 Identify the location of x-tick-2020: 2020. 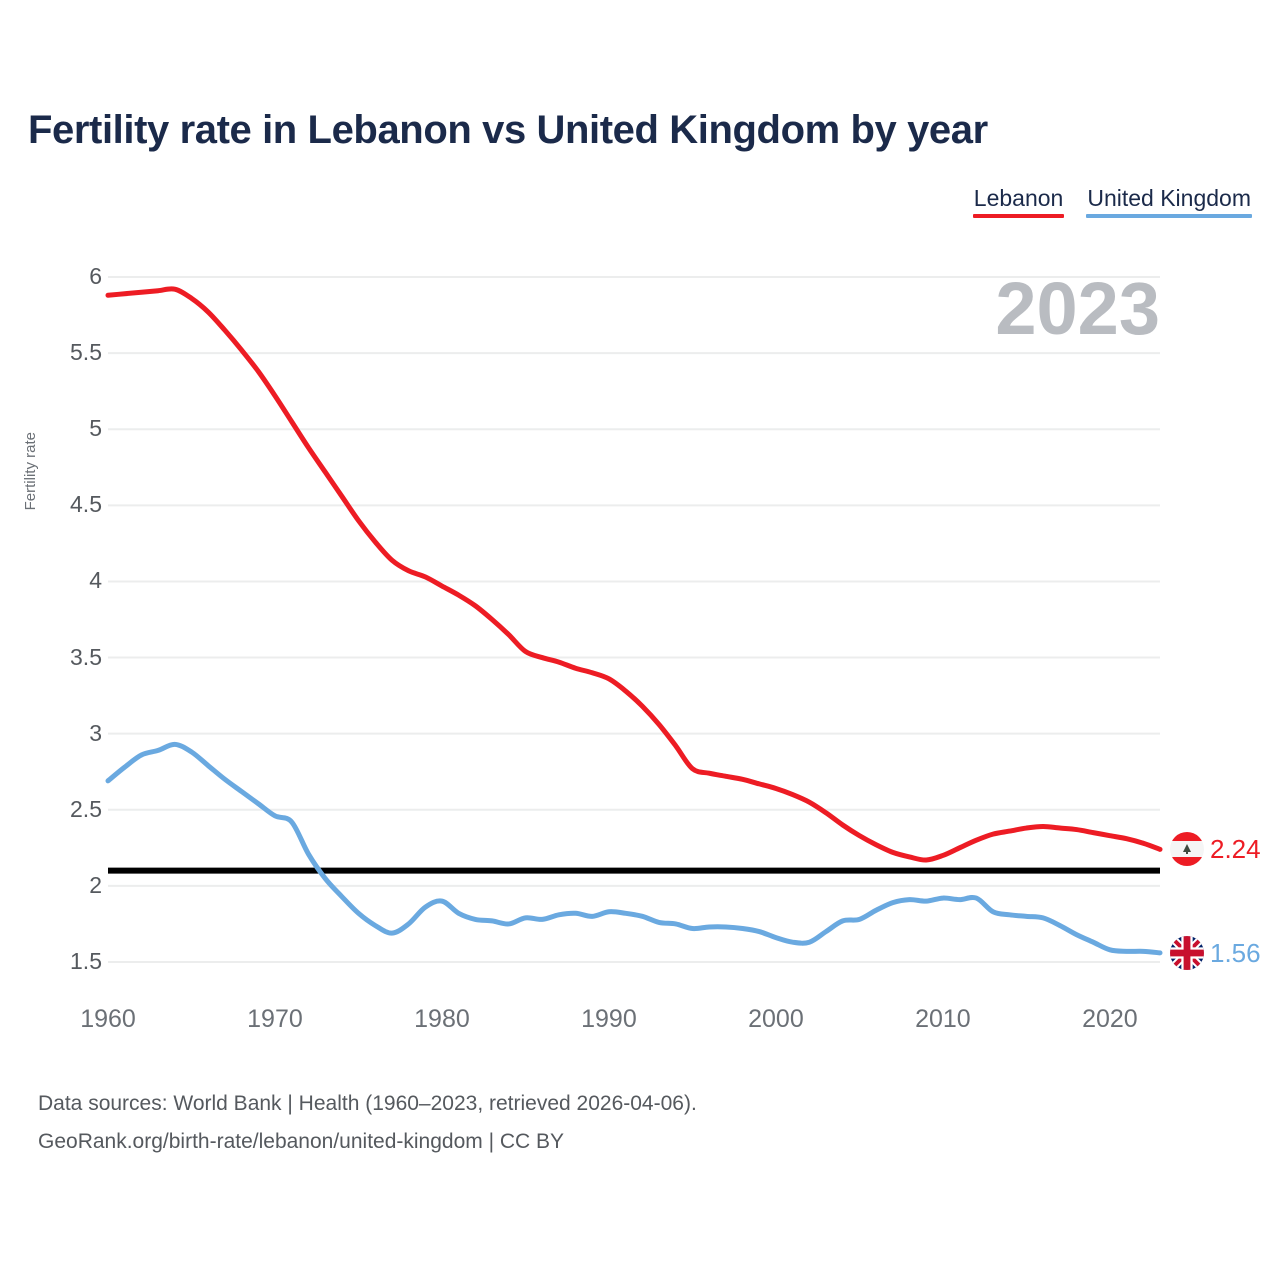
(1110, 1019).